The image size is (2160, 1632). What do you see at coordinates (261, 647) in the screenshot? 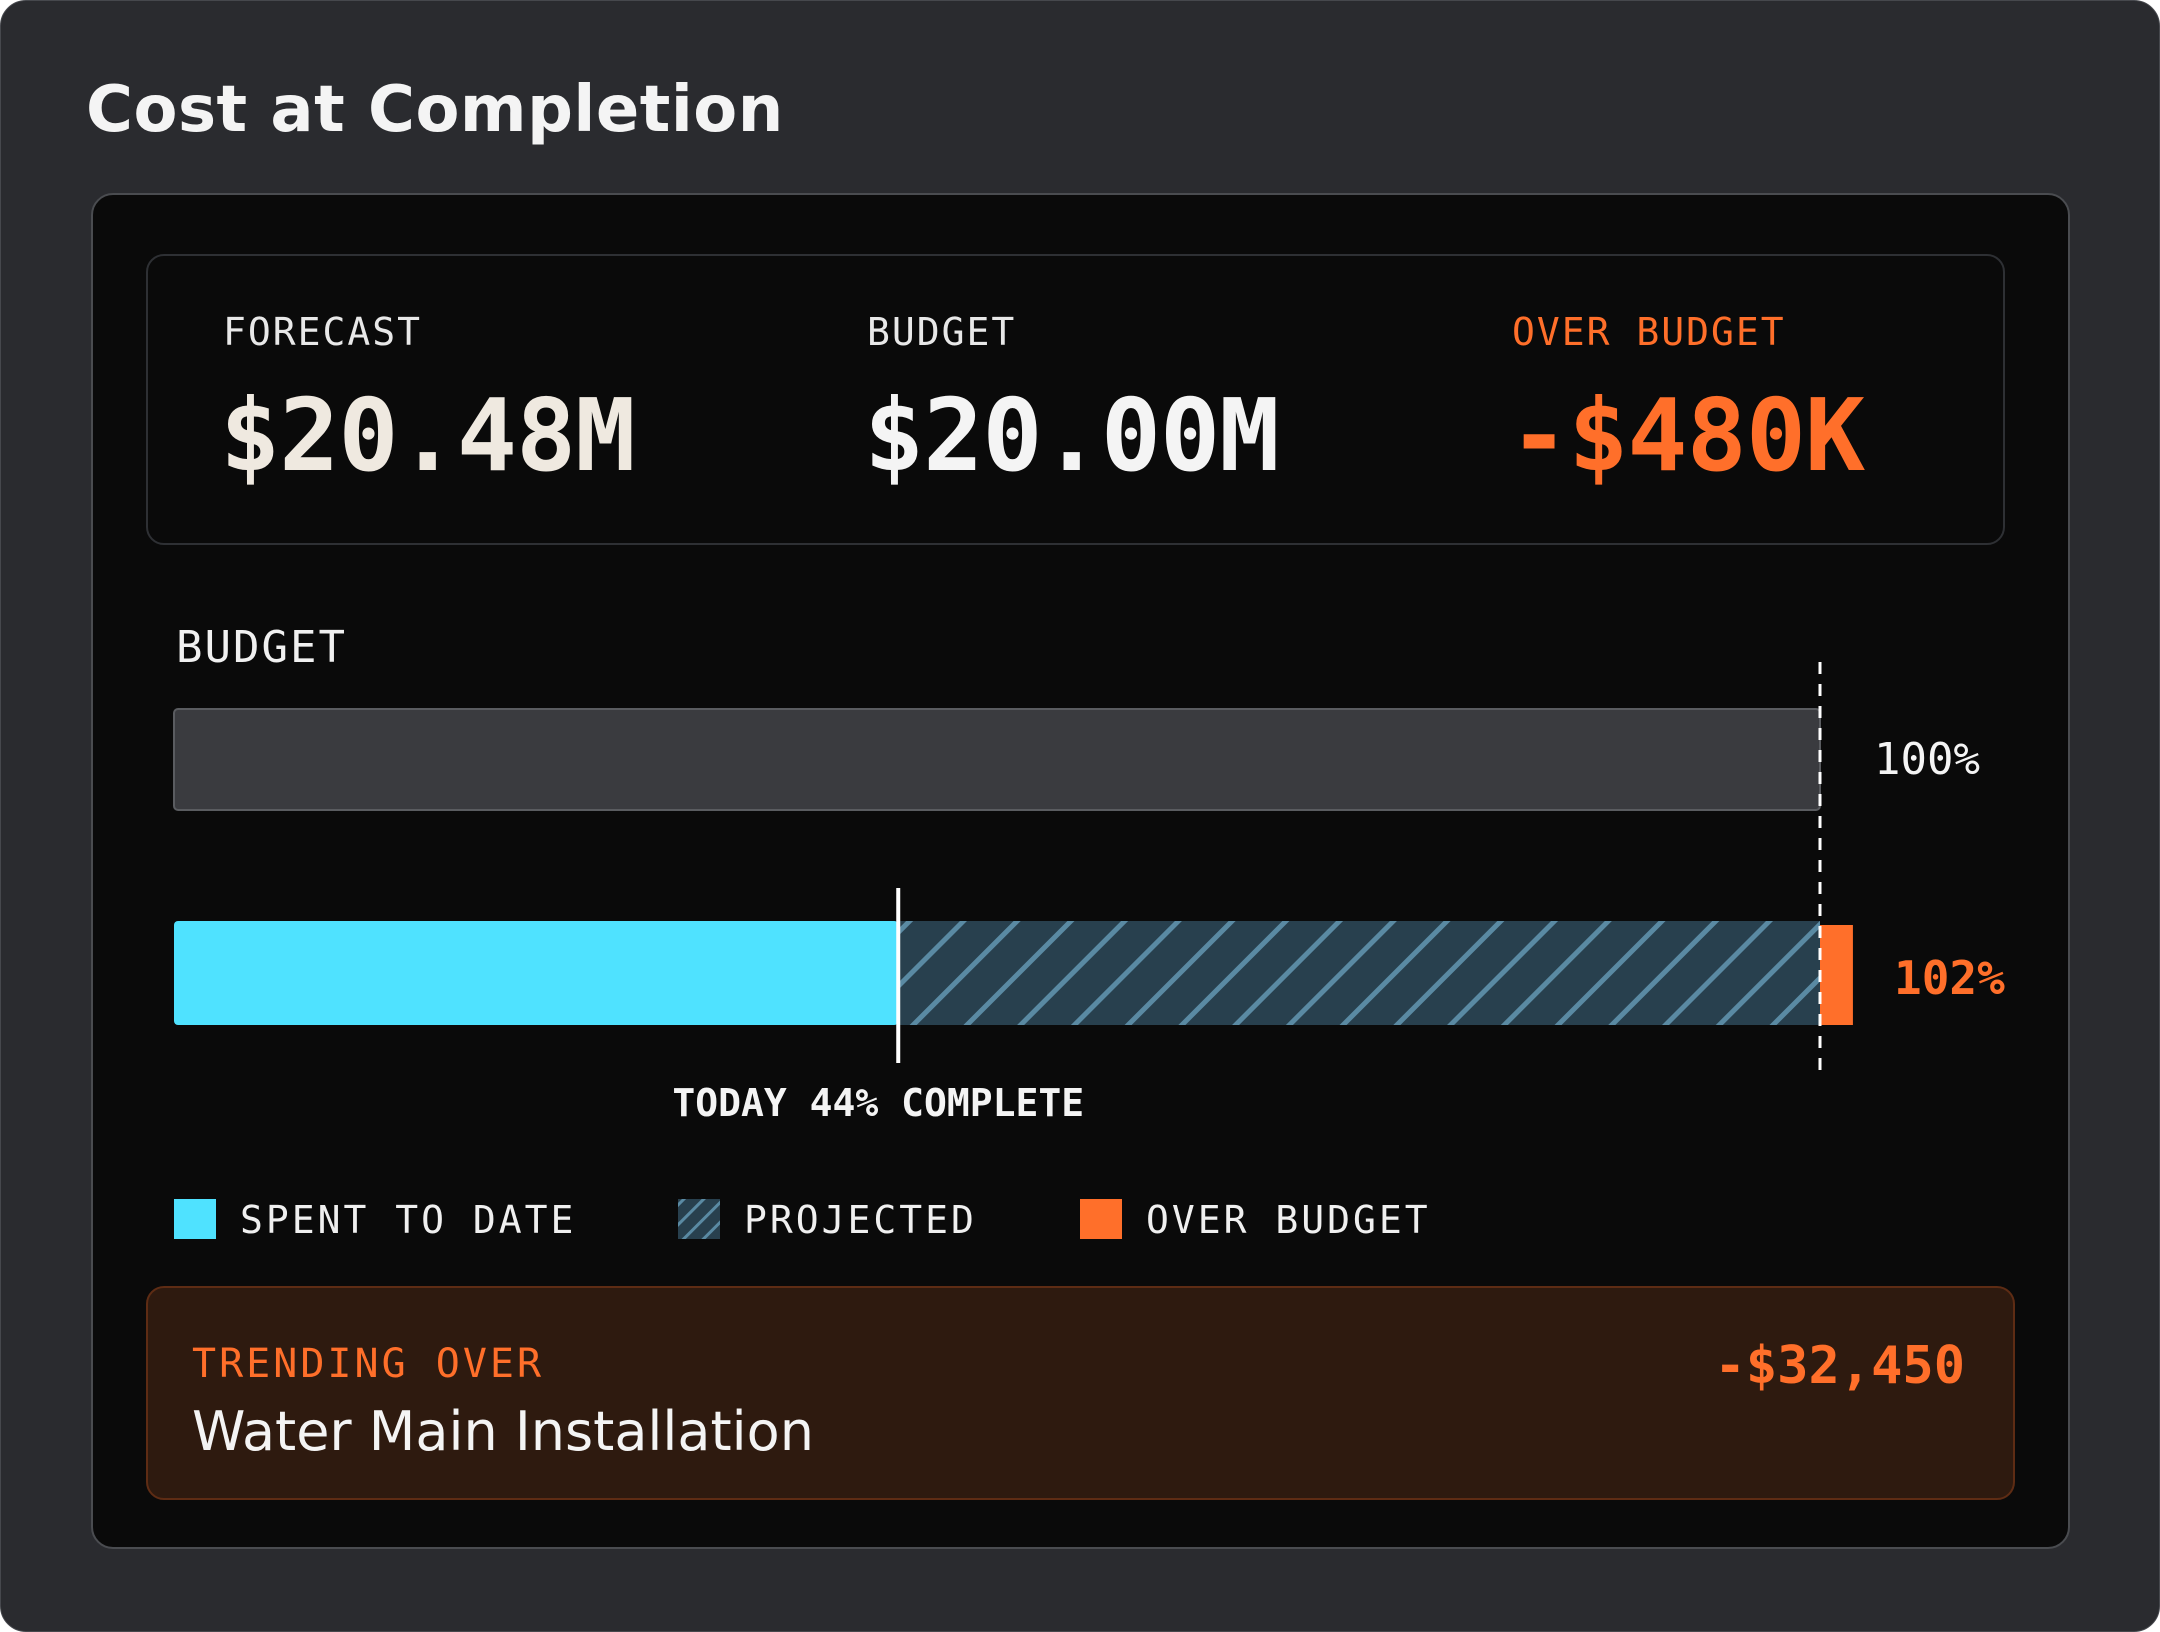
I see `chart-title: BUDGET` at bounding box center [261, 647].